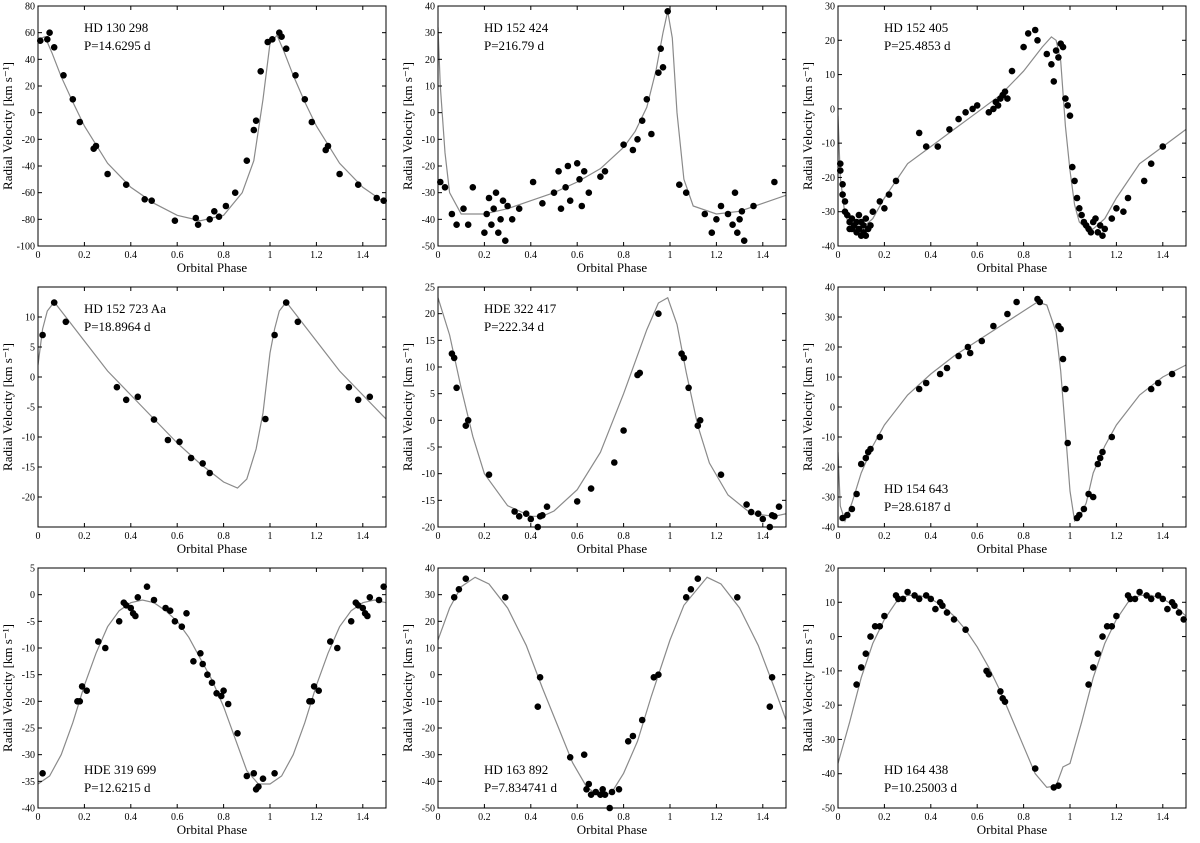  What do you see at coordinates (38, 255) in the screenshot?
I see `x-tick-label: 0` at bounding box center [38, 255].